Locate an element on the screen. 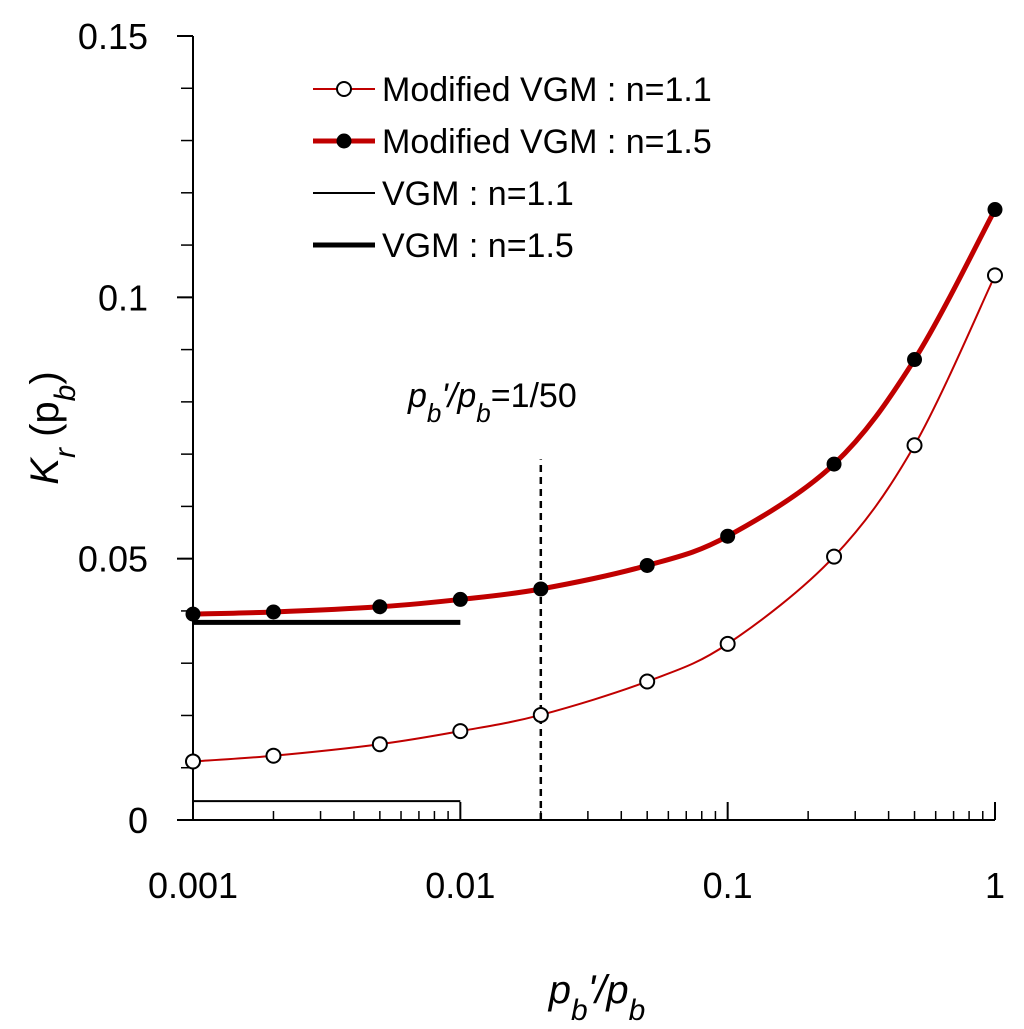  x-axis-title: pb'/pb is located at coordinates (597, 997).